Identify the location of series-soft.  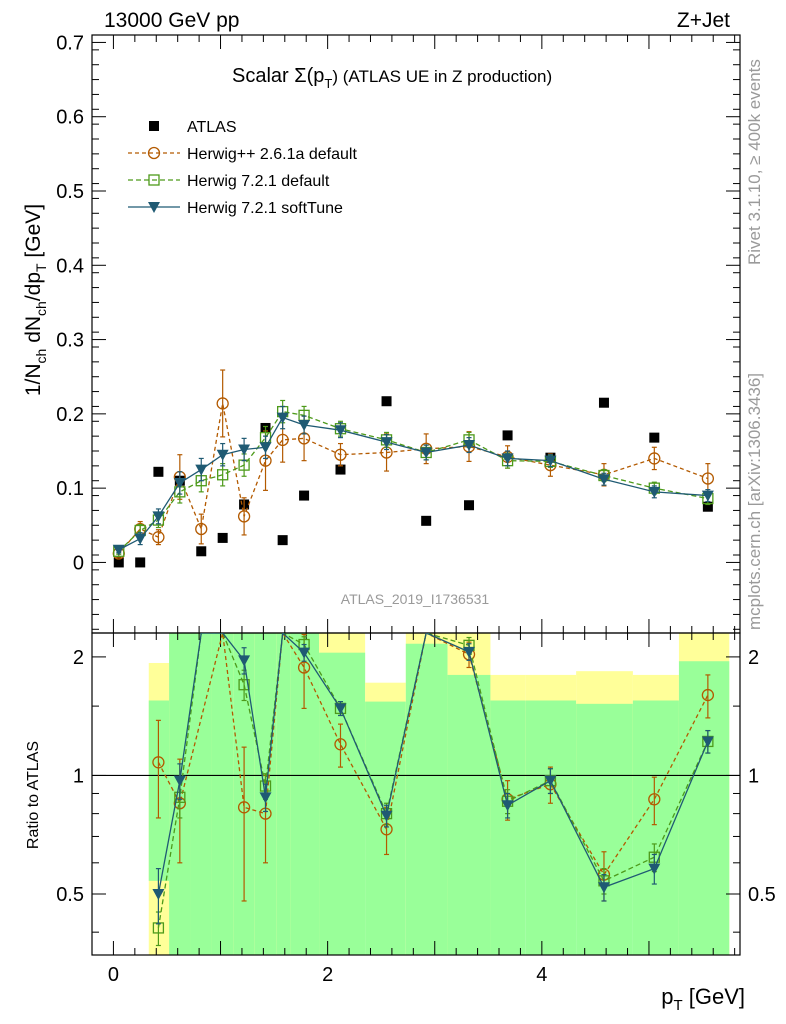
(413, 480).